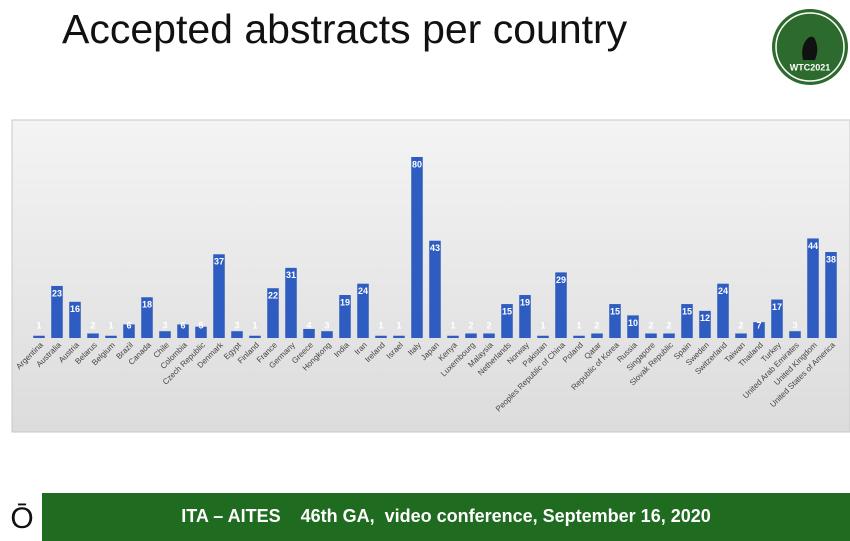 The image size is (850, 541). What do you see at coordinates (561, 280) in the screenshot?
I see `value-label: 29` at bounding box center [561, 280].